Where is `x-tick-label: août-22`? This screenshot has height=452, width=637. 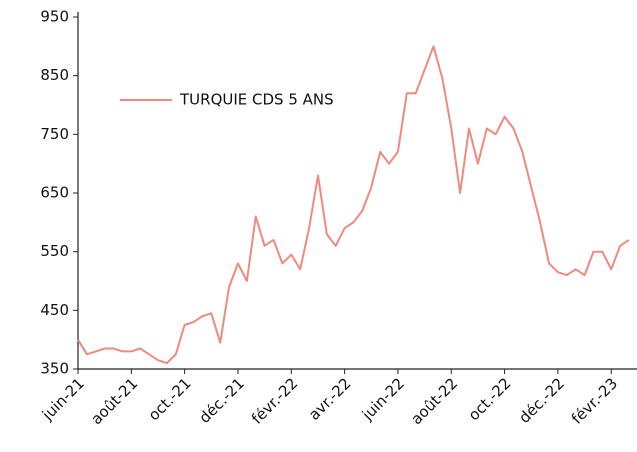
x-tick-label: août-22 is located at coordinates (434, 401).